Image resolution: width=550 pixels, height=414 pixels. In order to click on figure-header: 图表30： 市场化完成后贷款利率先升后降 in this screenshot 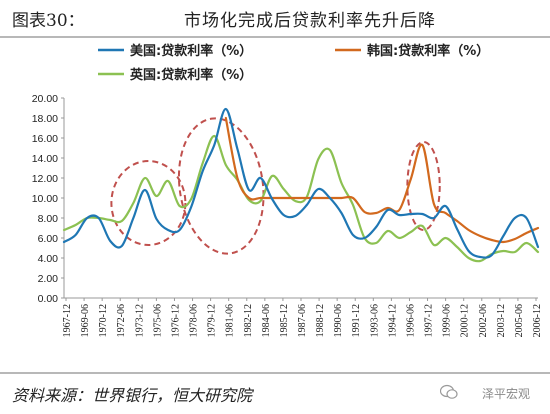, I will do `click(275, 19)`.